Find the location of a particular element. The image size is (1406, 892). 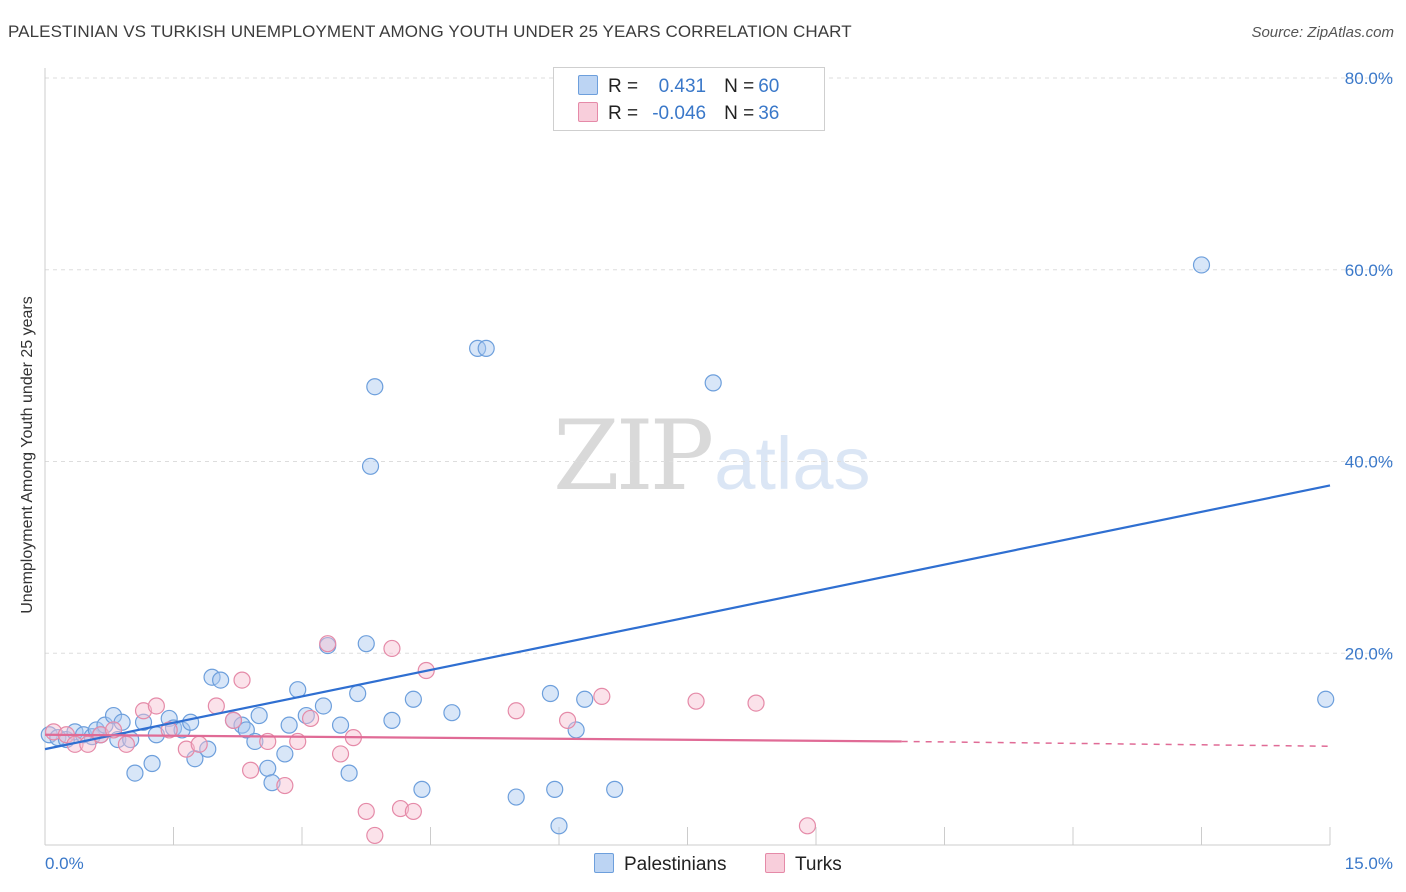

bottom-legend-label-turks: Turks is located at coordinates (818, 864).